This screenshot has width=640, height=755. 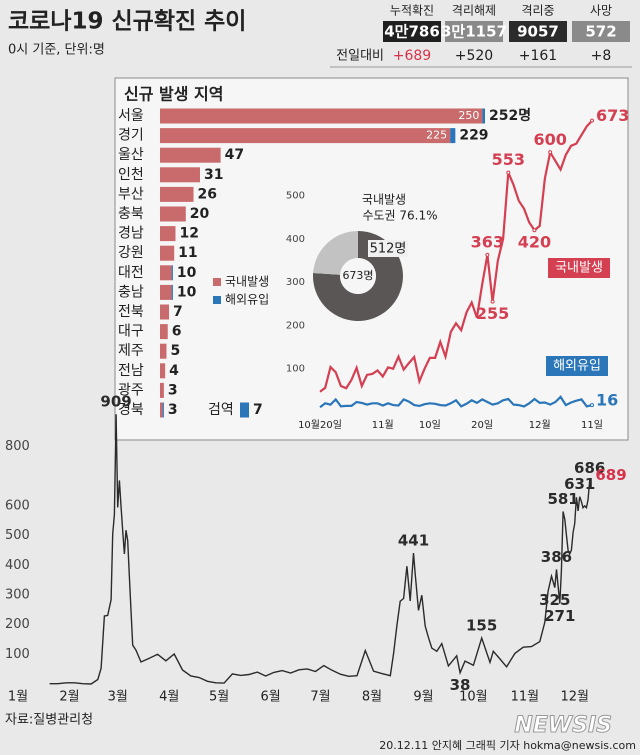 What do you see at coordinates (131, 390) in the screenshot?
I see `category-label: 광주` at bounding box center [131, 390].